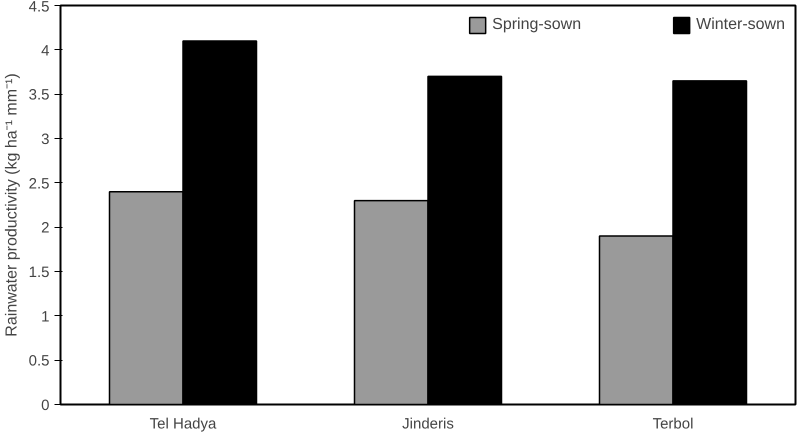  Describe the element at coordinates (39, 95) in the screenshot. I see `y-tick-label: 3.5` at that location.